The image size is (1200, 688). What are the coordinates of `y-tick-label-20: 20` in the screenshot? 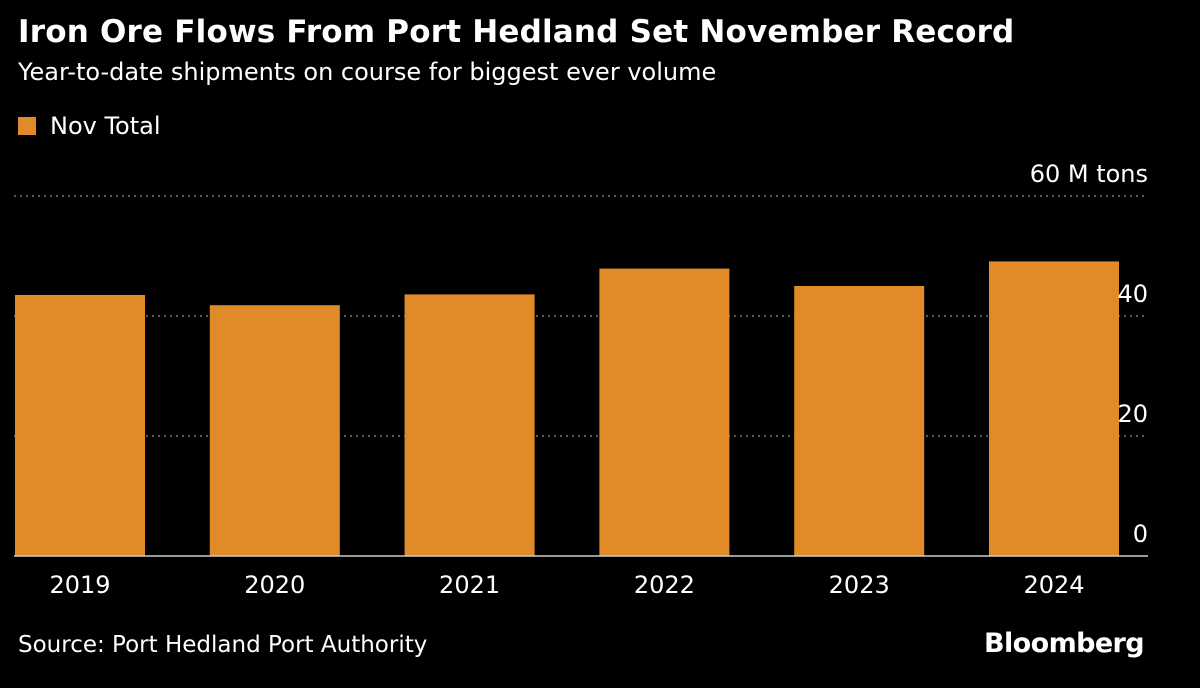 It's located at (1132, 414).